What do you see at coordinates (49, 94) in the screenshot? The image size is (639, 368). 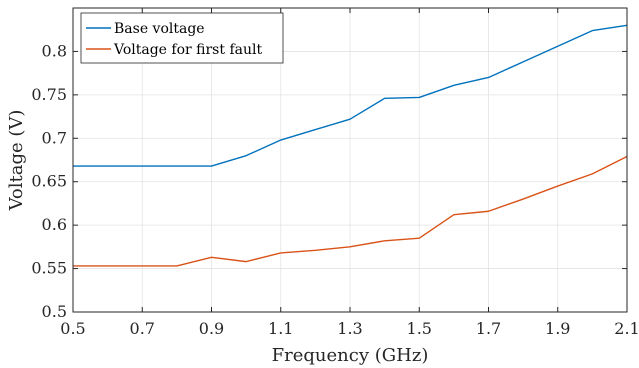 I see `y-tick-label: 0.75` at bounding box center [49, 94].